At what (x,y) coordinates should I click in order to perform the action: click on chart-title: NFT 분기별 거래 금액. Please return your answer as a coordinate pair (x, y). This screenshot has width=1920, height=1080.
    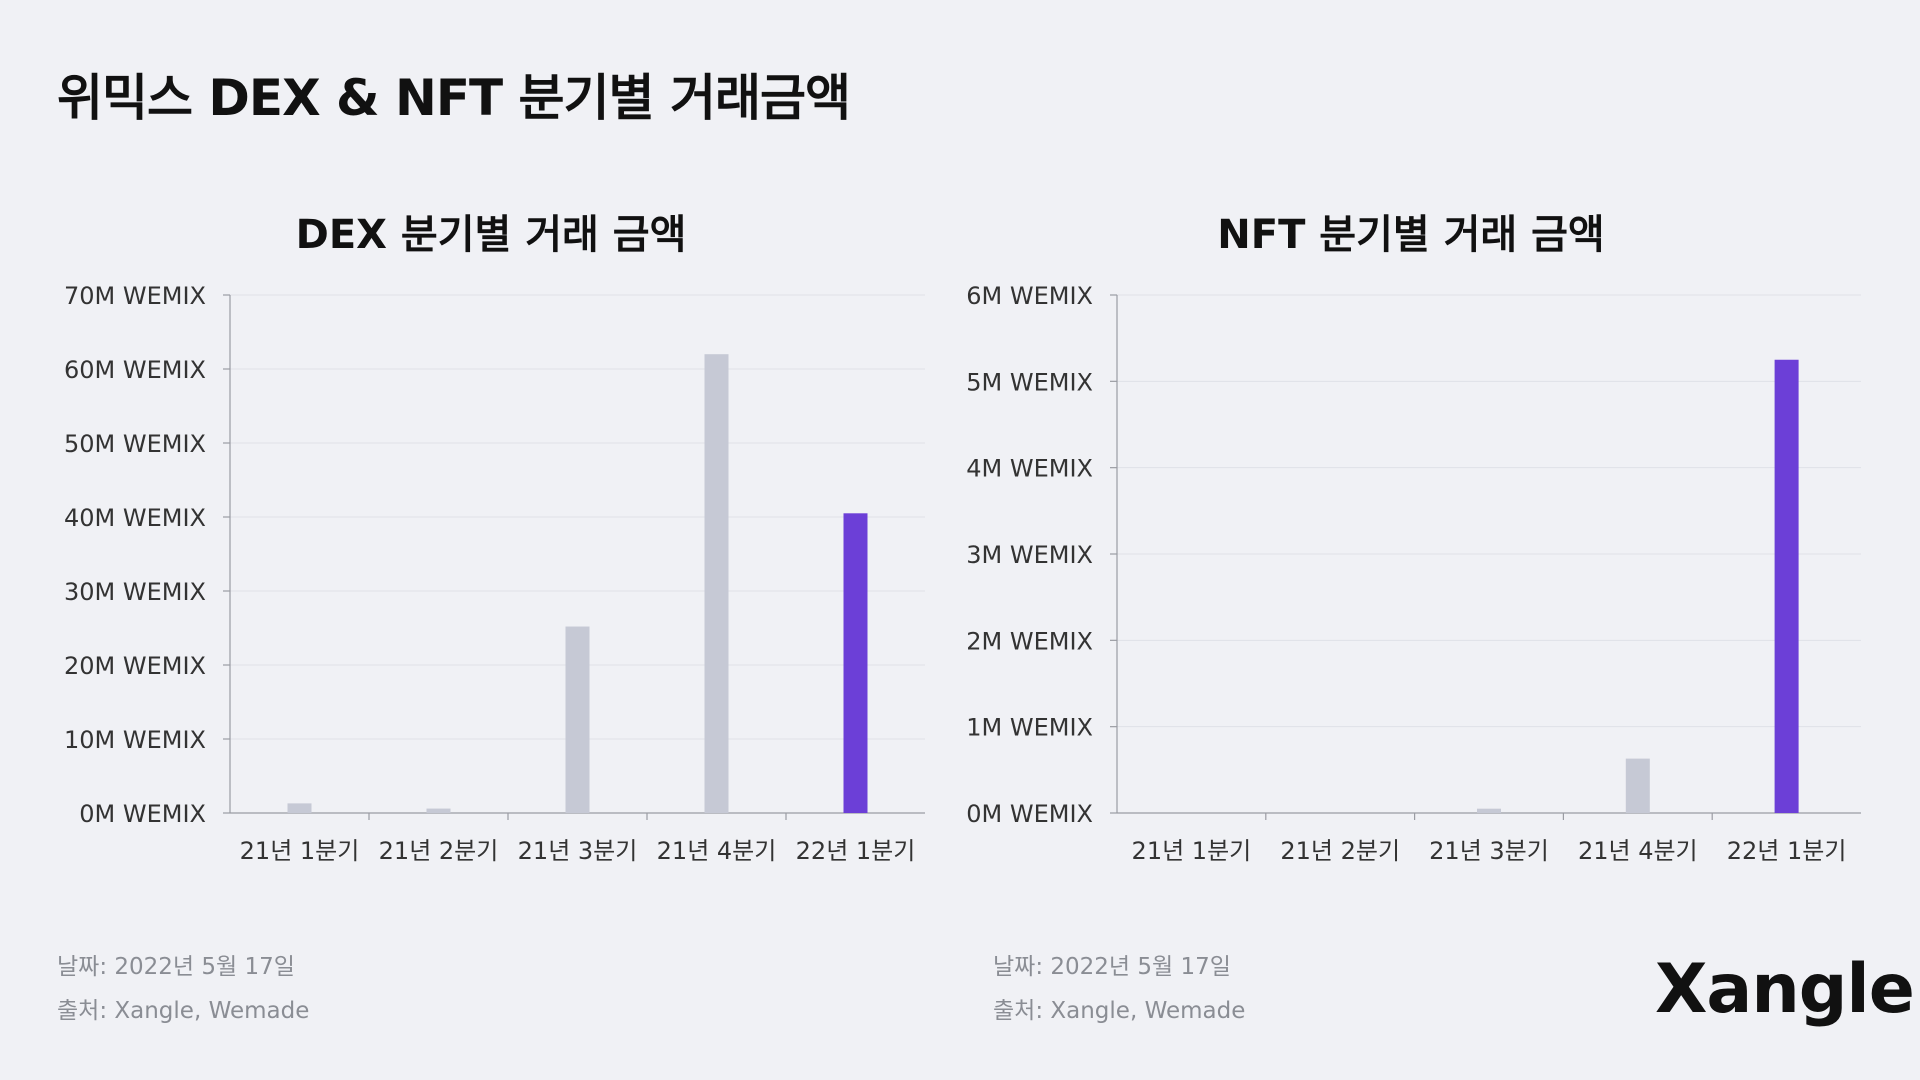
    Looking at the image, I should click on (1410, 235).